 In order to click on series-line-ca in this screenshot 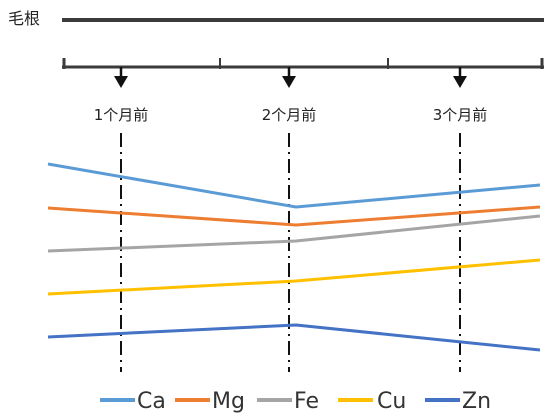, I will do `click(294, 185)`.